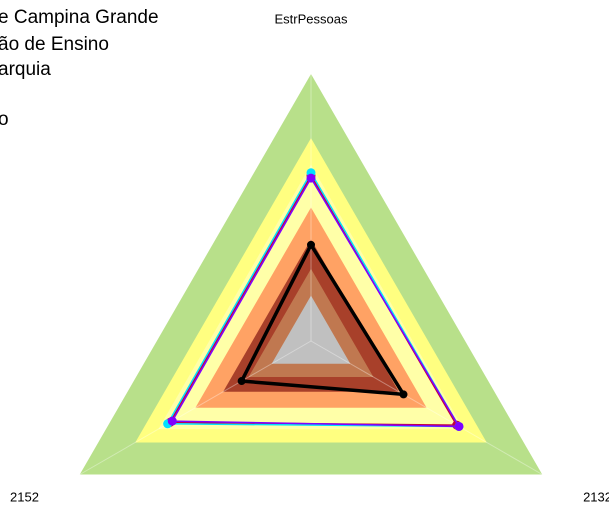 The image size is (609, 514). I want to click on note: ão de Ensino, so click(54, 44).